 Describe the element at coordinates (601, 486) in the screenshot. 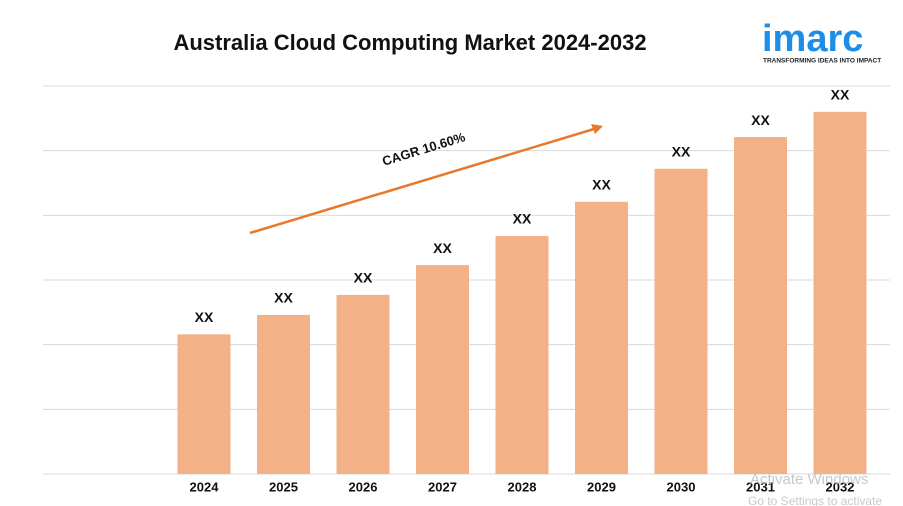

I see `x-tick-label: 2029` at that location.